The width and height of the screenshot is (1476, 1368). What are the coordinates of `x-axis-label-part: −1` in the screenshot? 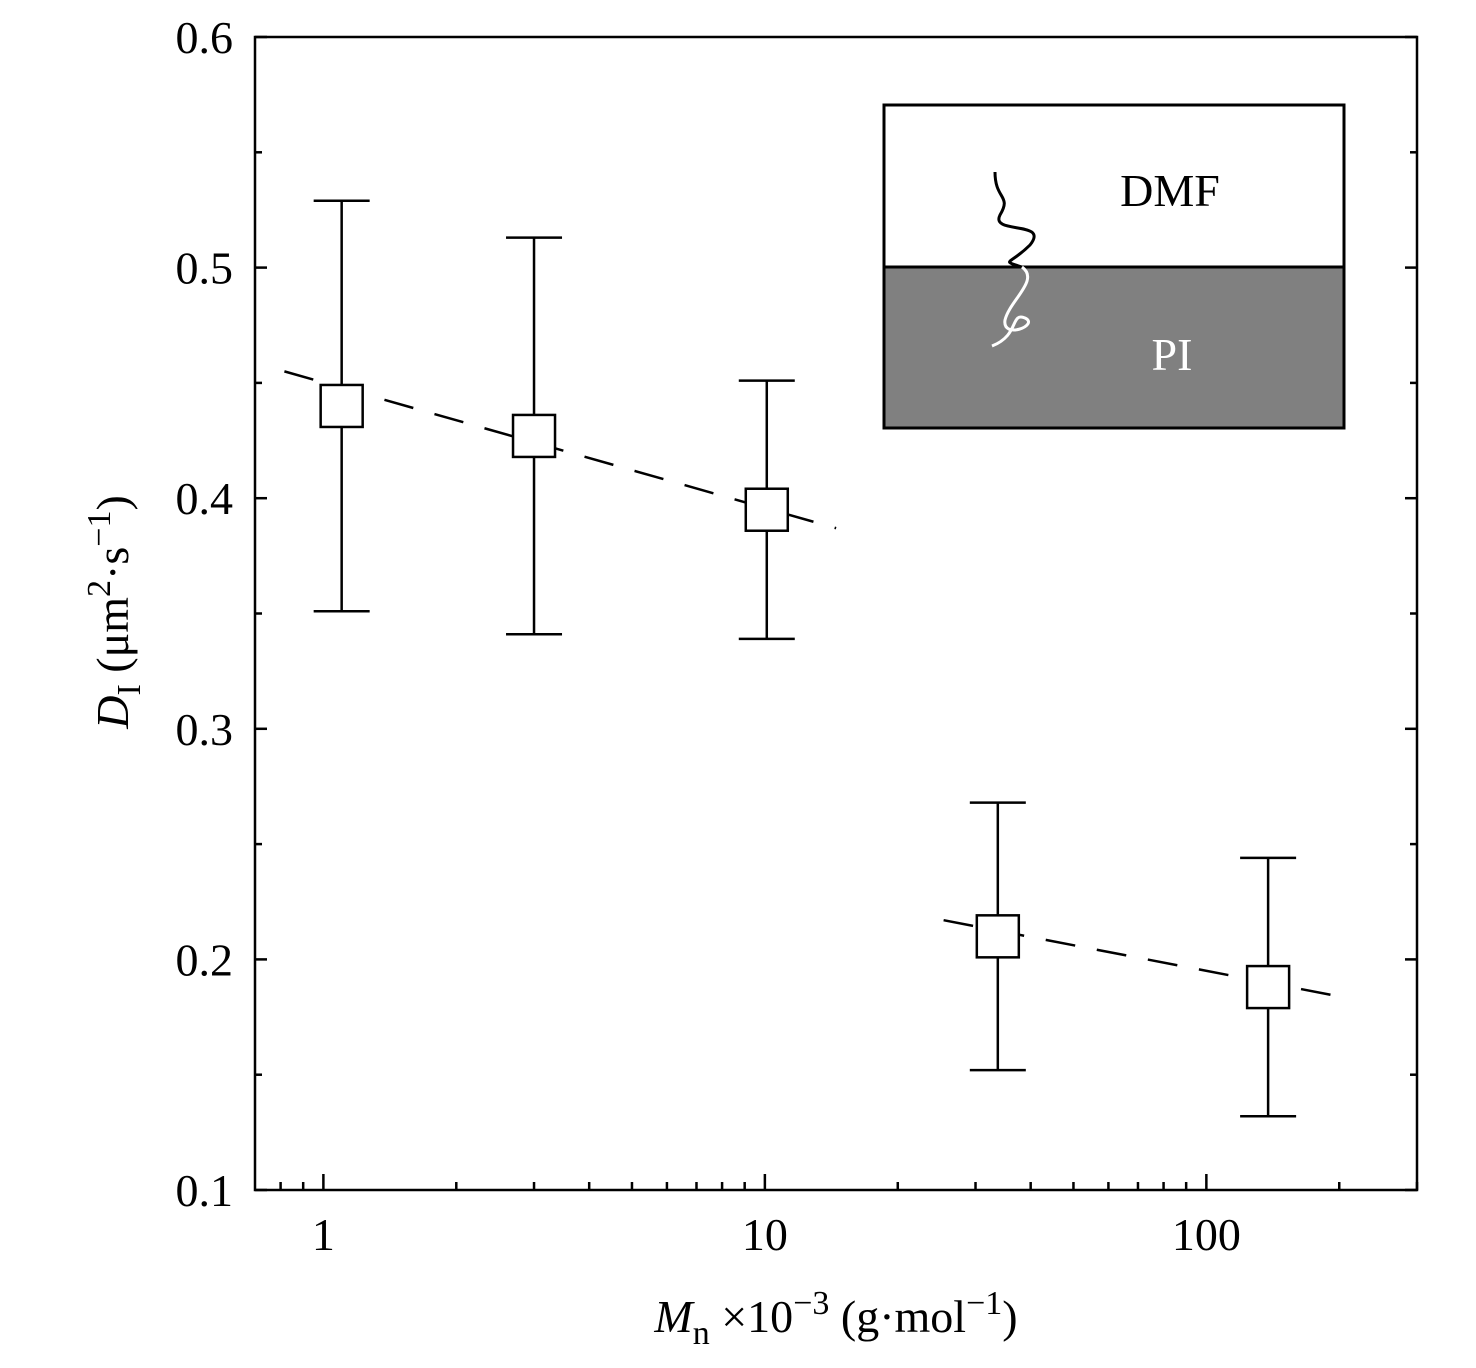 It's located at (984, 1303).